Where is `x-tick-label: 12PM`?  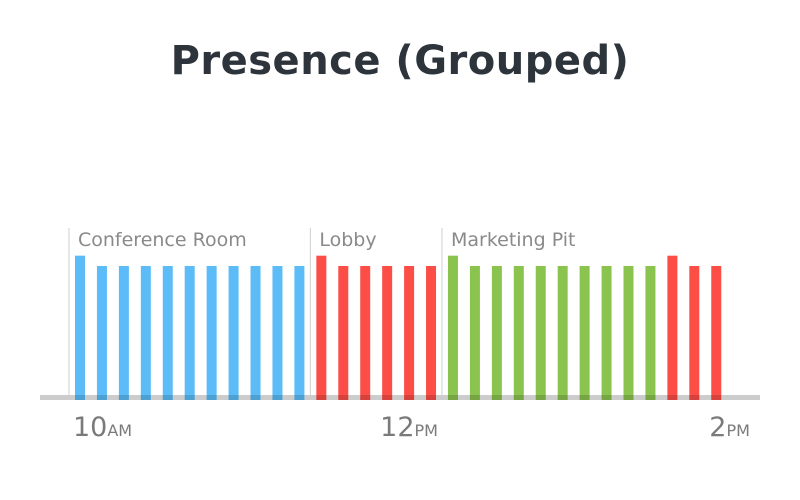
x-tick-label: 12PM is located at coordinates (409, 427).